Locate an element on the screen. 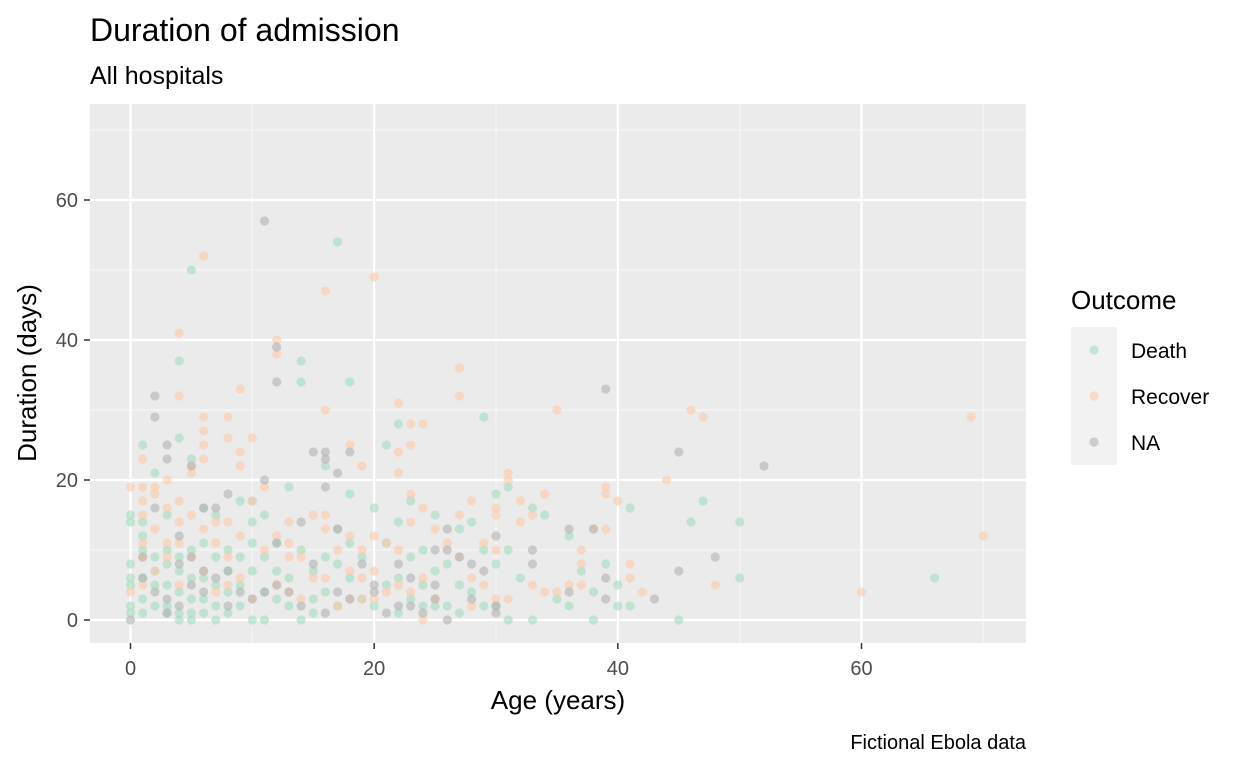  x-axis-title: Age (years) is located at coordinates (558, 700).